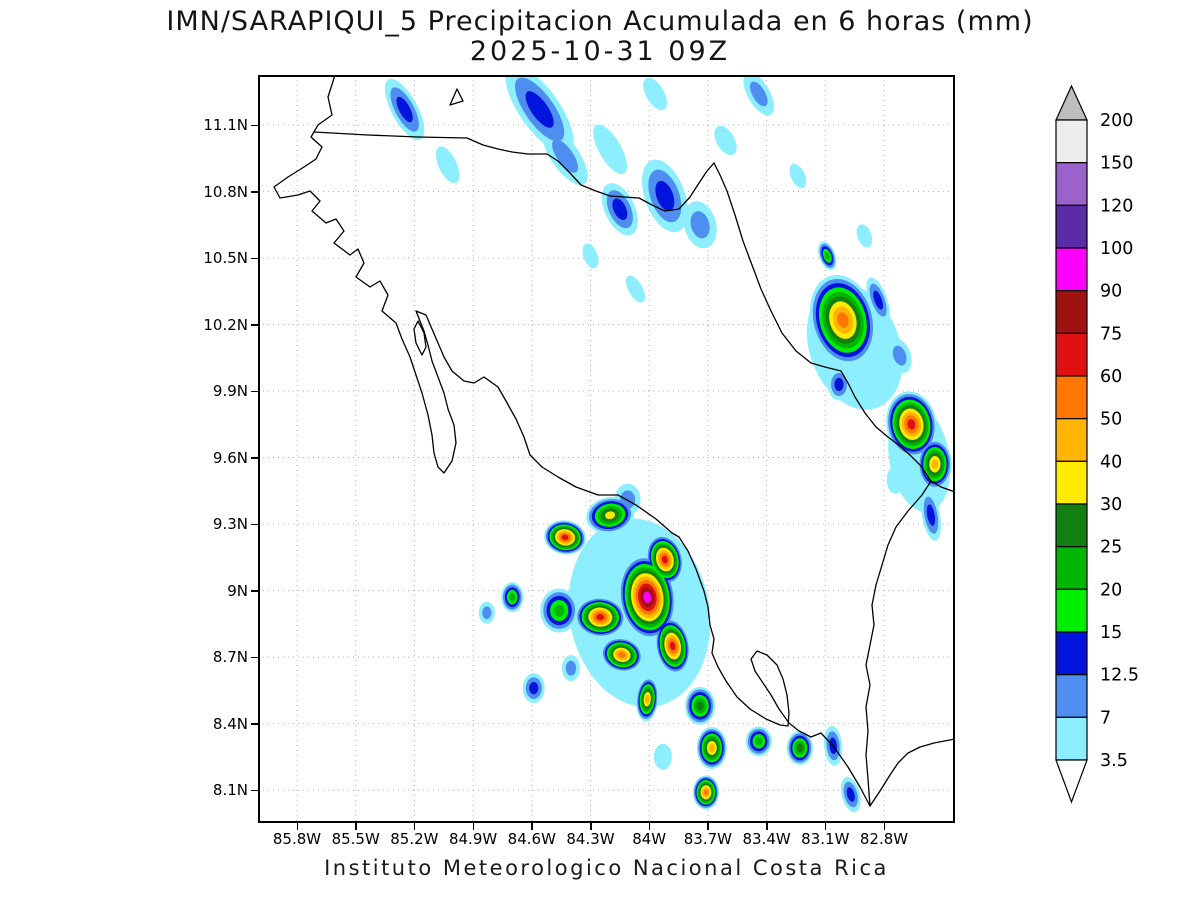 Image resolution: width=1200 pixels, height=900 pixels. What do you see at coordinates (1111, 548) in the screenshot?
I see `colorbar-tick-label: 25` at bounding box center [1111, 548].